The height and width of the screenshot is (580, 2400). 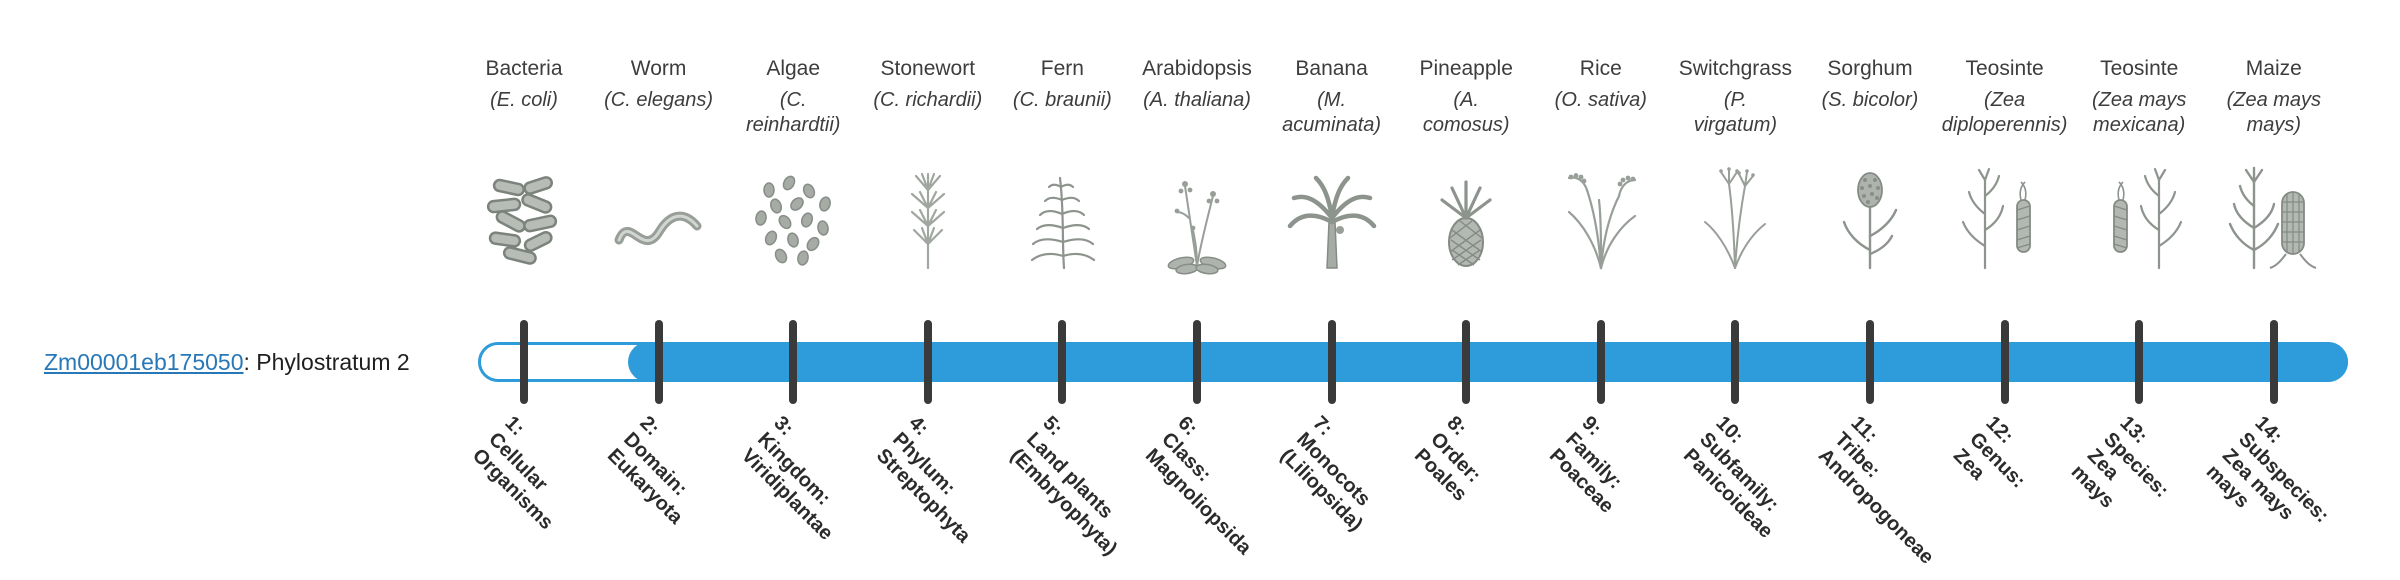 I want to click on organism-col-teosinte: Teosinte (Zea diploperennis), so click(x=2005, y=166).